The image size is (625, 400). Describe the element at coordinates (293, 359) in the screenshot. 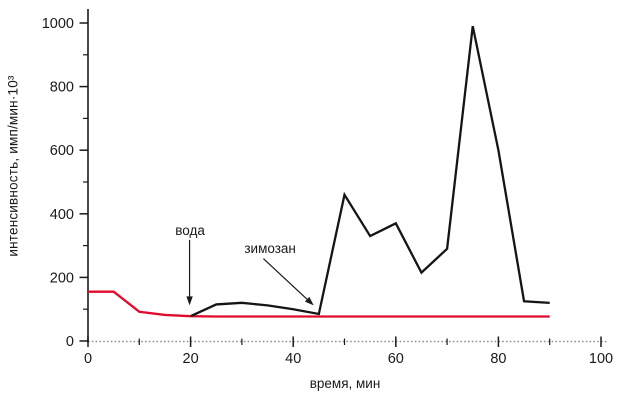

I see `x-tick-label: 40` at that location.